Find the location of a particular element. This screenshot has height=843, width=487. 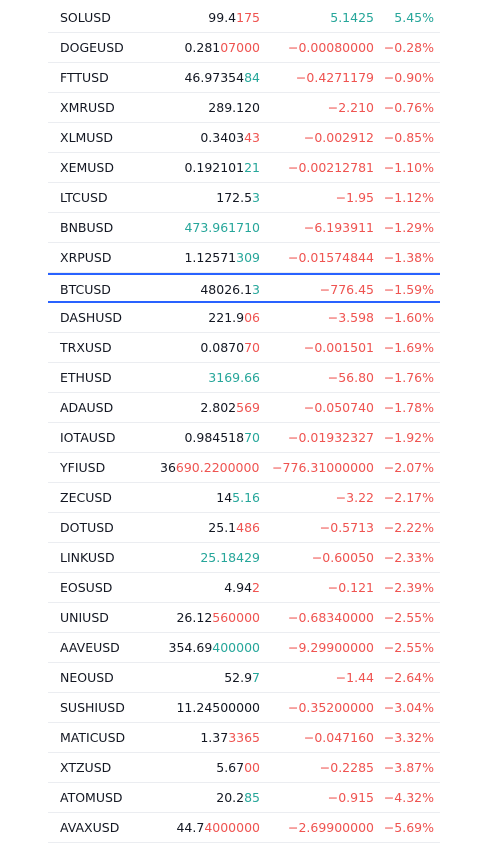

price: 5.6700 is located at coordinates (210, 768).